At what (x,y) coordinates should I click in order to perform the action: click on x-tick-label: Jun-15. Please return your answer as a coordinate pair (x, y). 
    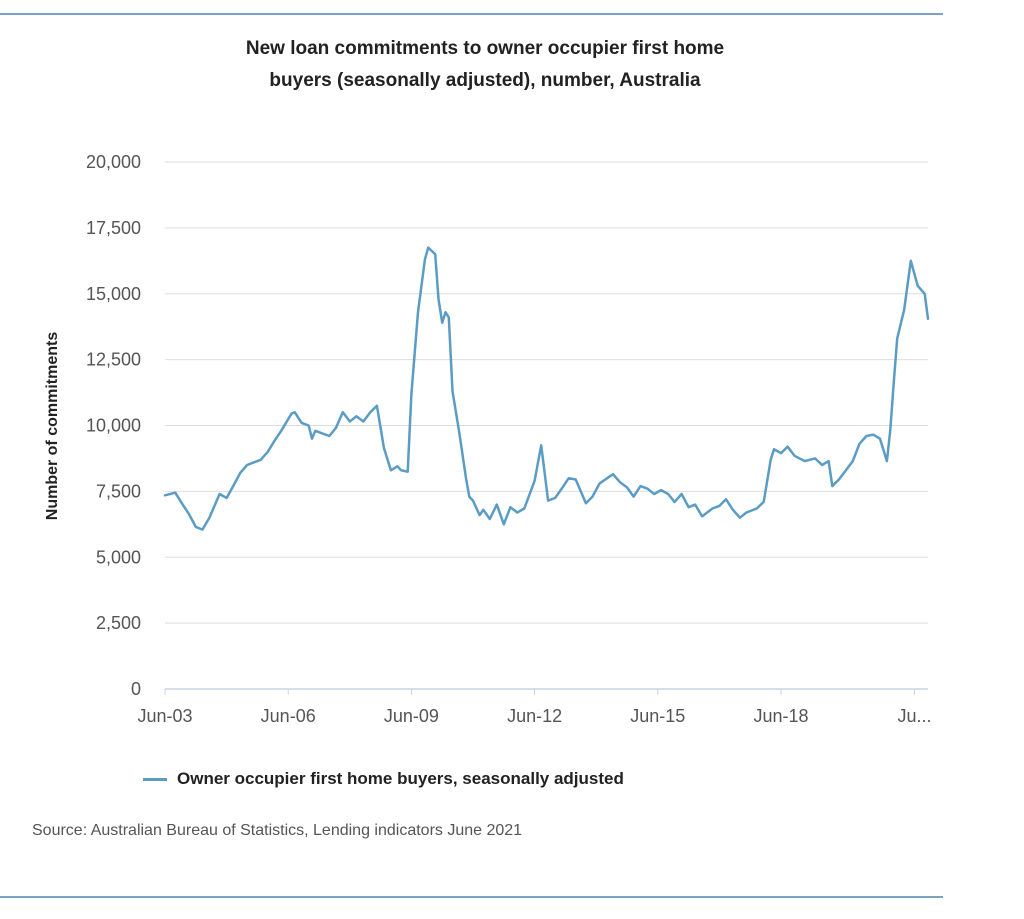
    Looking at the image, I should click on (657, 716).